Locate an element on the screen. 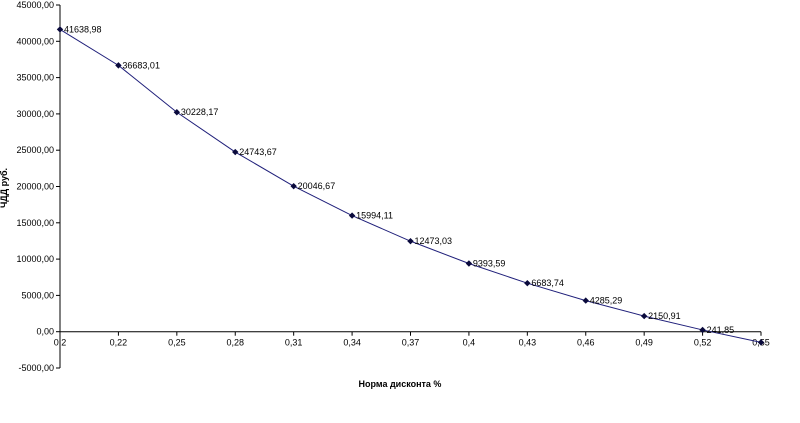 This screenshot has width=800, height=423. y-tick-label: 15000,00 is located at coordinates (35, 223).